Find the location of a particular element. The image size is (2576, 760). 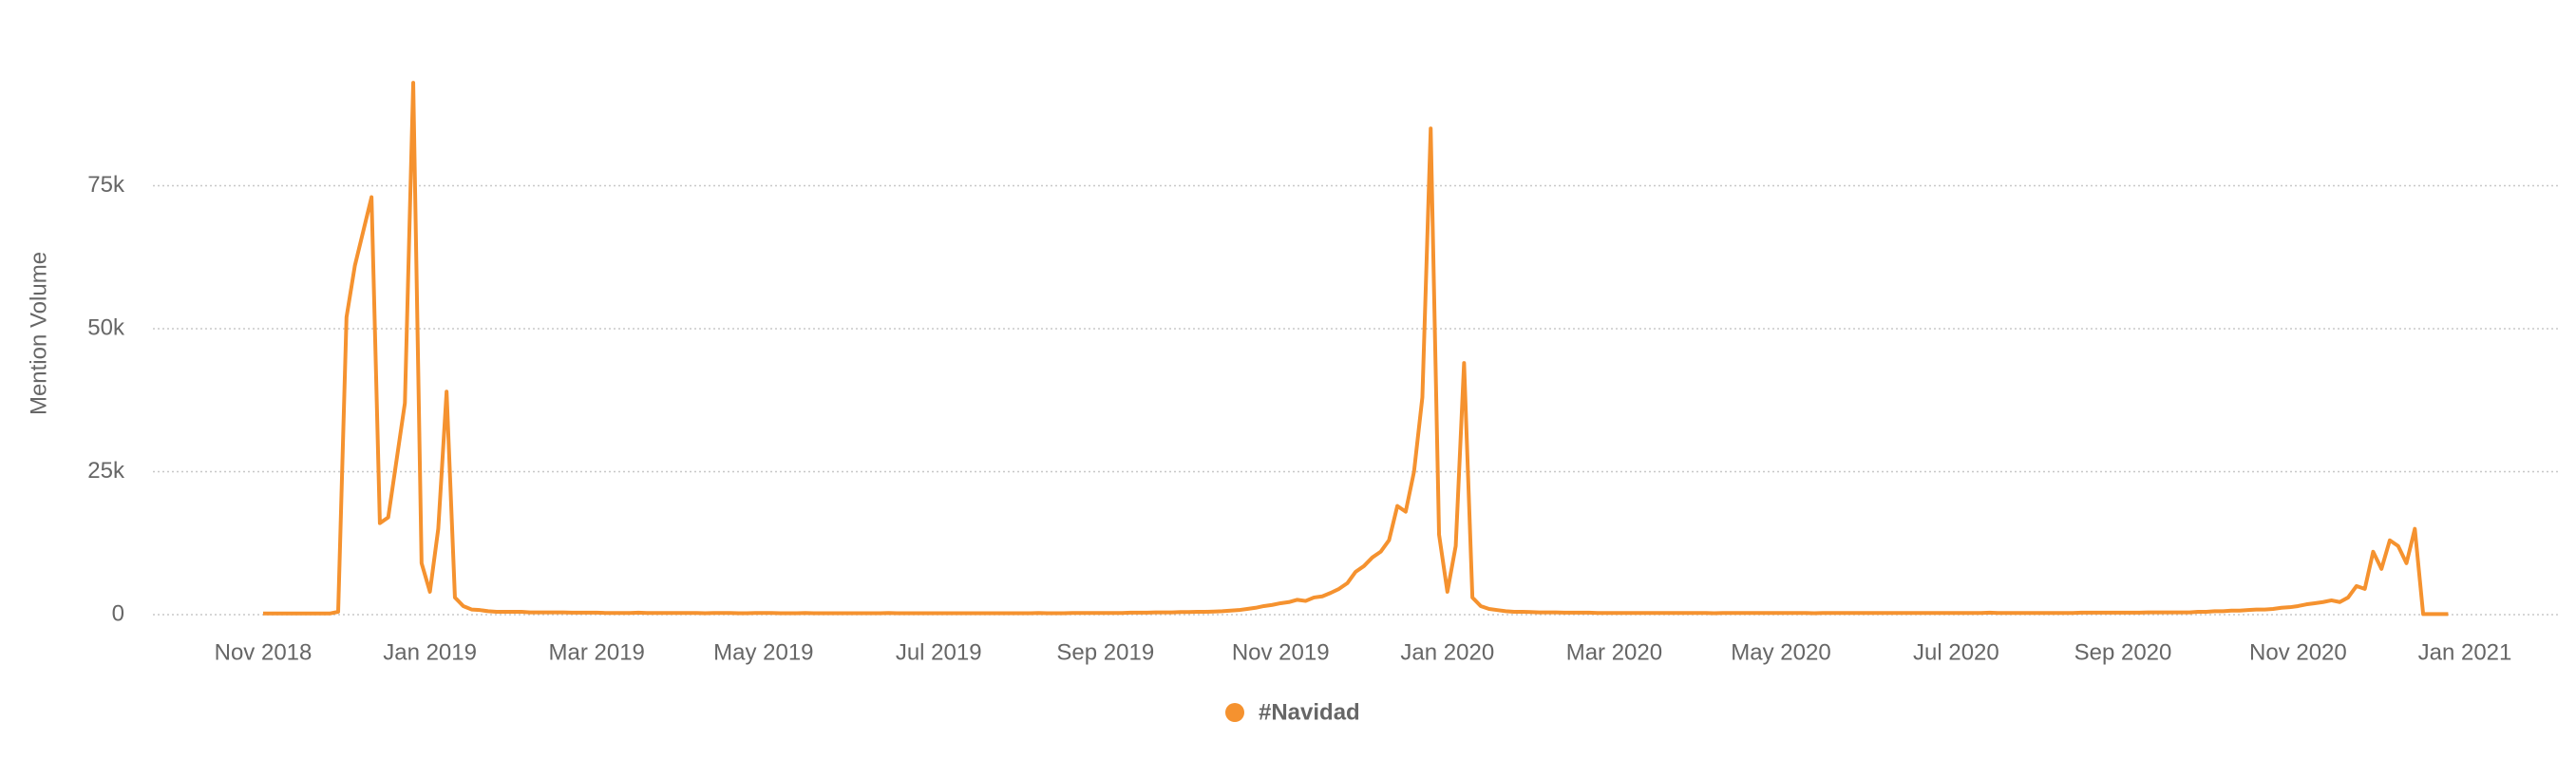

x-tick-label: Jul 2020 is located at coordinates (1956, 652).